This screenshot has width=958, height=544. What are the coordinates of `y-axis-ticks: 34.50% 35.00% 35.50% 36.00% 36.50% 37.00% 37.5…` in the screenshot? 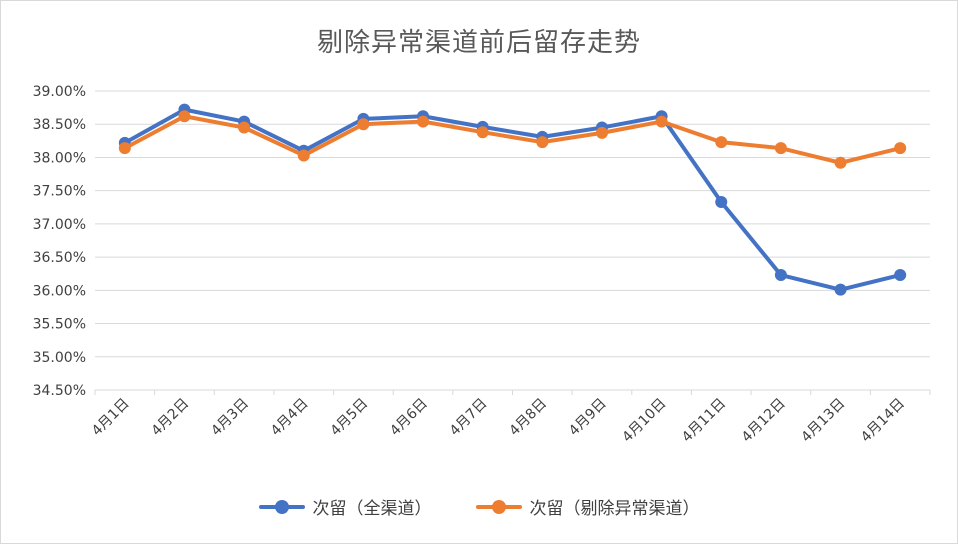 It's located at (59, 241).